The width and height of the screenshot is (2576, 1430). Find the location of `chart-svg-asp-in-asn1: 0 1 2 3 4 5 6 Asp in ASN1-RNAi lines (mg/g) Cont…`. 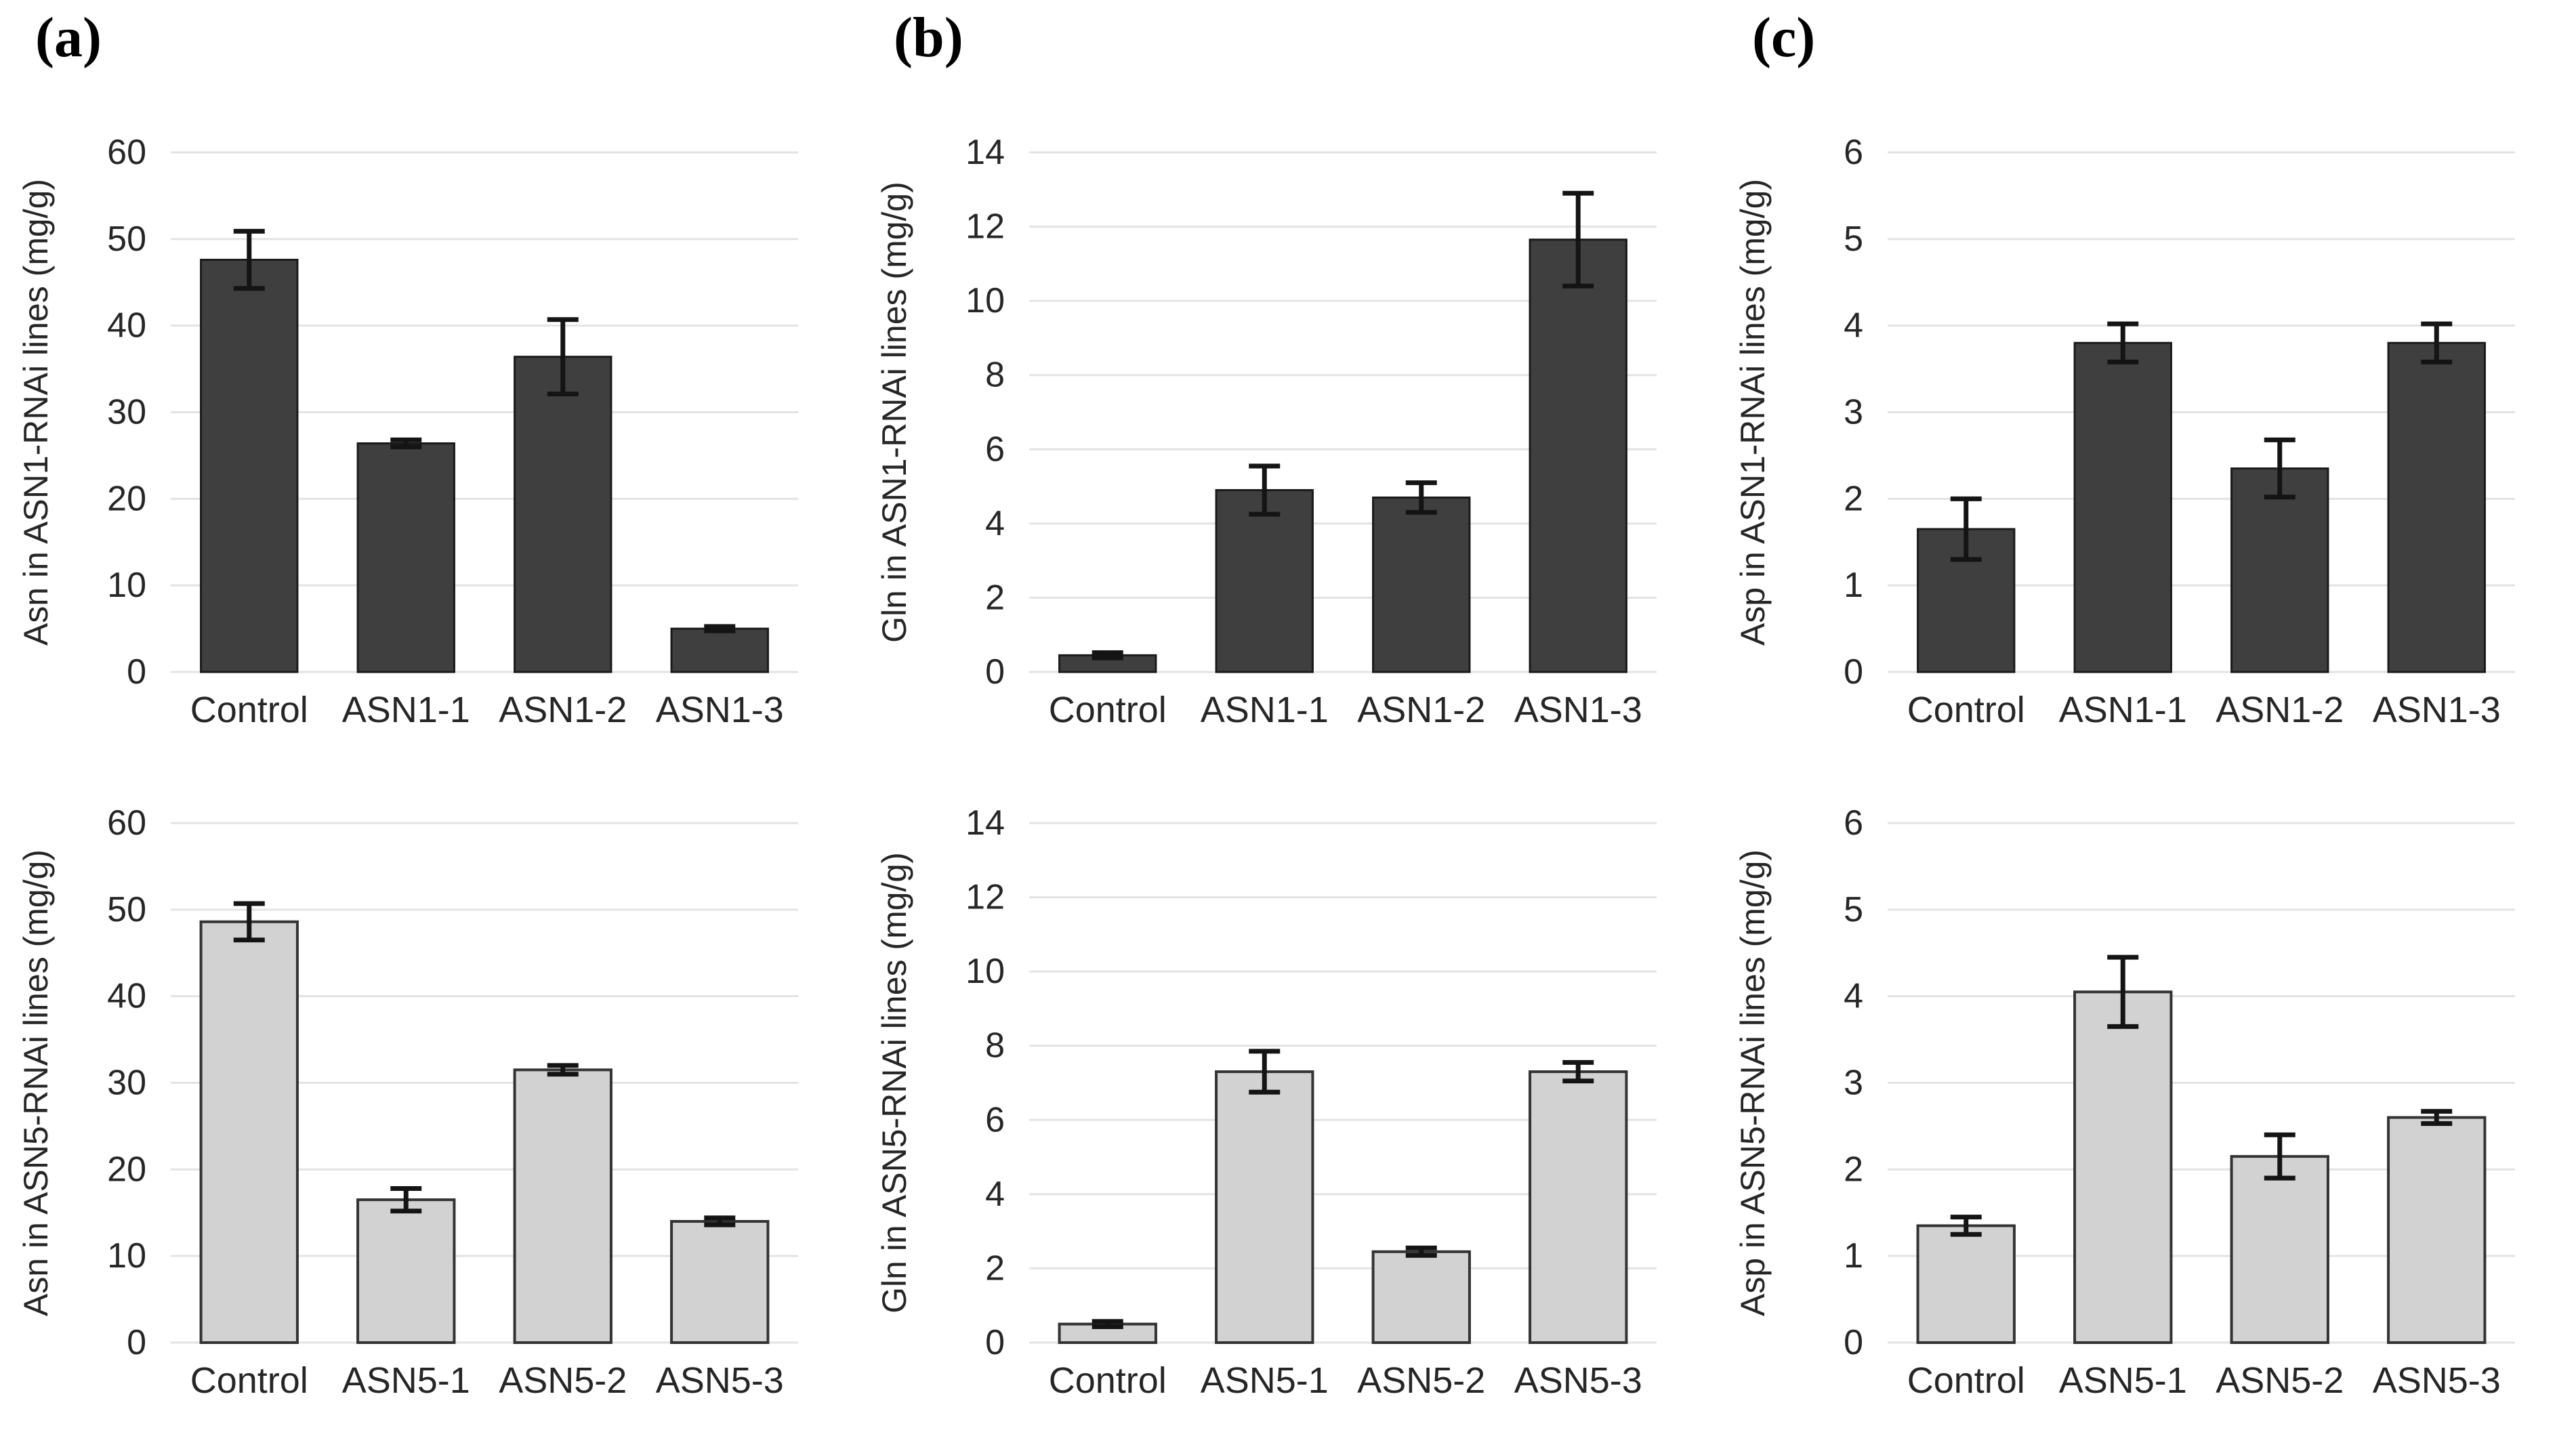

chart-svg-asp-in-asn1: 0 1 2 3 4 5 6 Asp in ASN1-RNAi lines (mg/g) Cont… is located at coordinates (2124, 431).